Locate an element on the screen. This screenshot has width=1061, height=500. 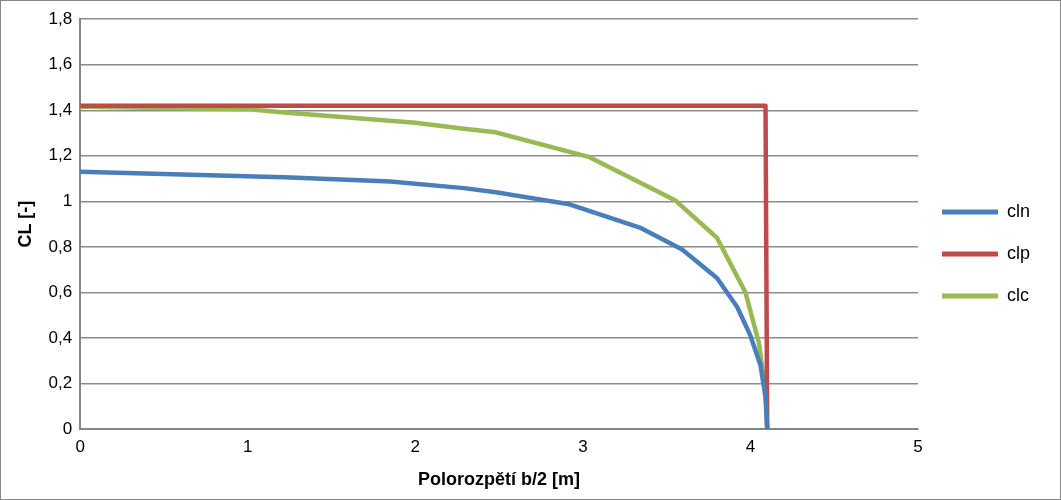
y-tick-label: 0,8 is located at coordinates (60, 246).